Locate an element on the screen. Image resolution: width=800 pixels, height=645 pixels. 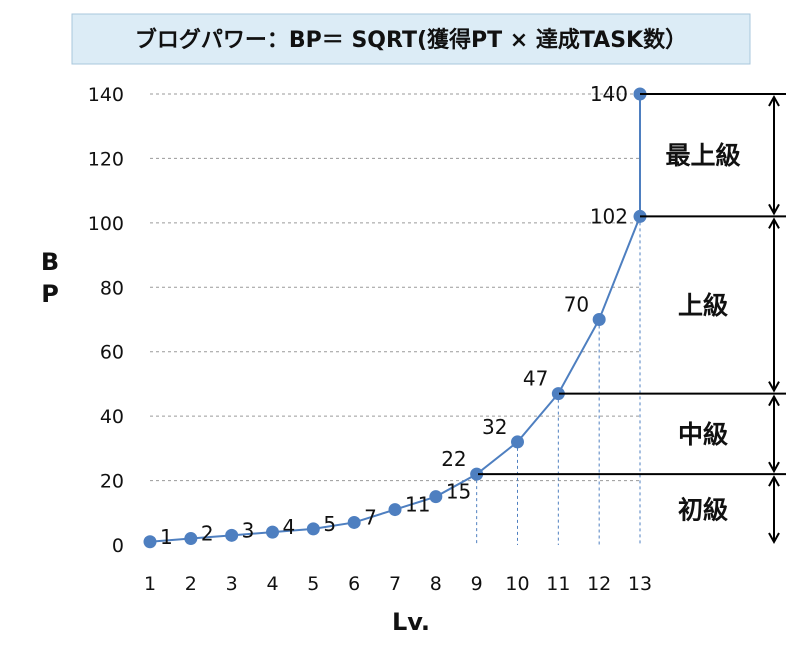
data-label-3: 3 is located at coordinates (248, 530).